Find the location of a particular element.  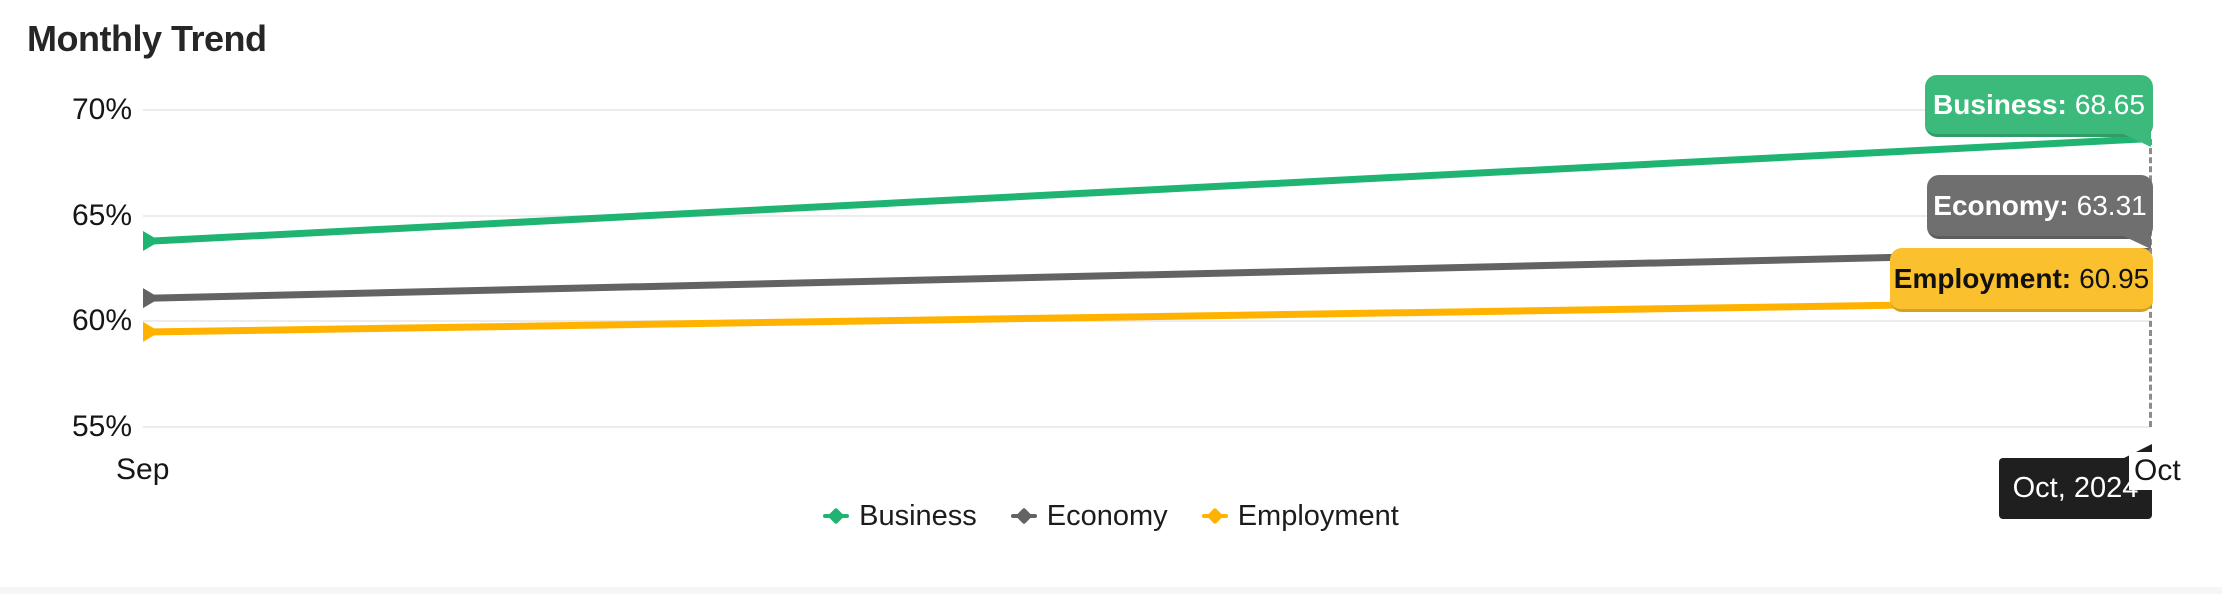

bottom-strip is located at coordinates (1111, 590).